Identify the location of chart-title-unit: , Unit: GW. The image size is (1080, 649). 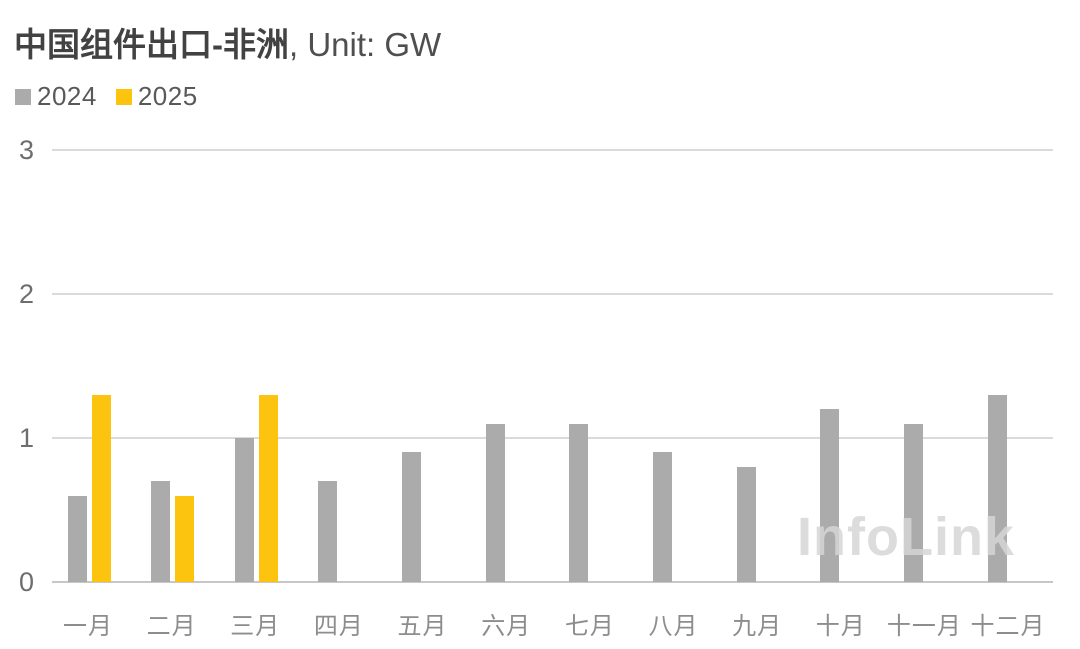
(365, 44).